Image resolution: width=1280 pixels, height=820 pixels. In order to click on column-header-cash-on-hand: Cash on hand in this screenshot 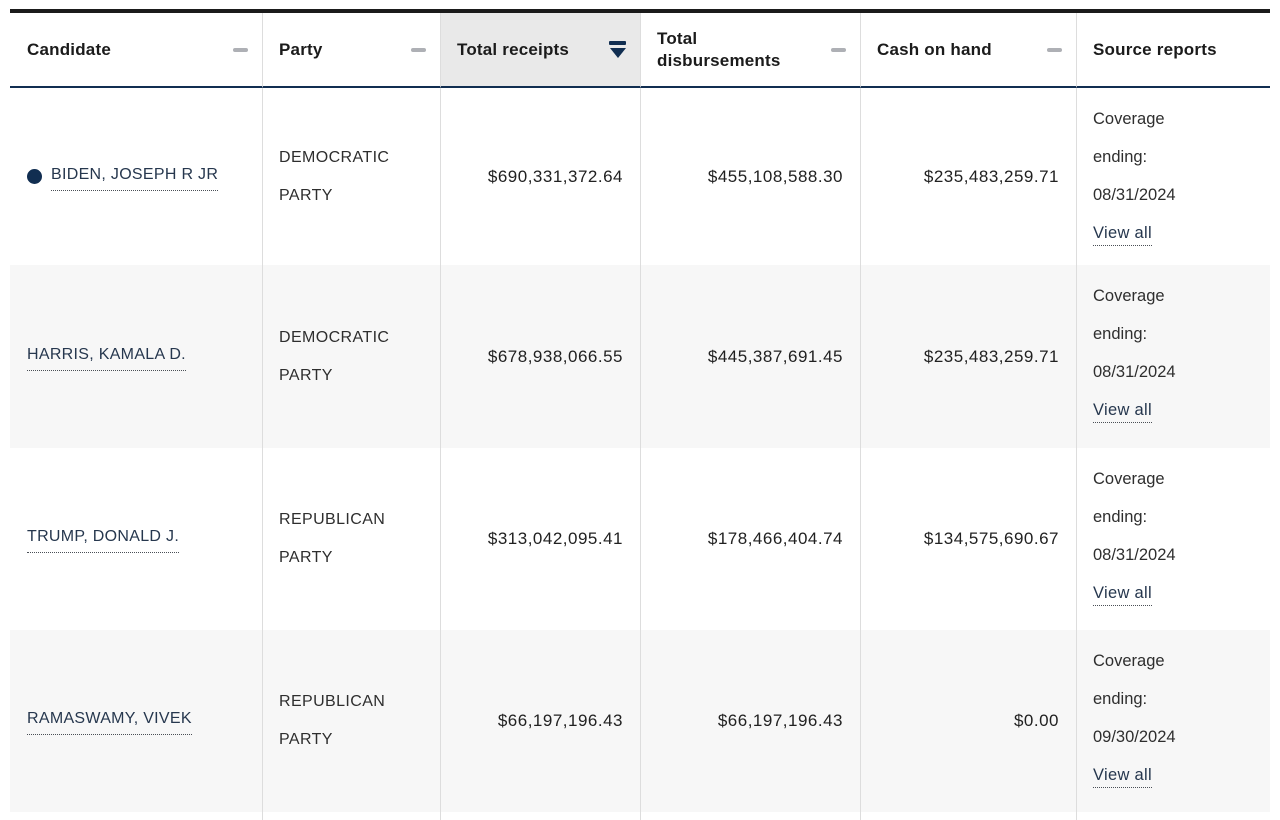, I will do `click(968, 50)`.